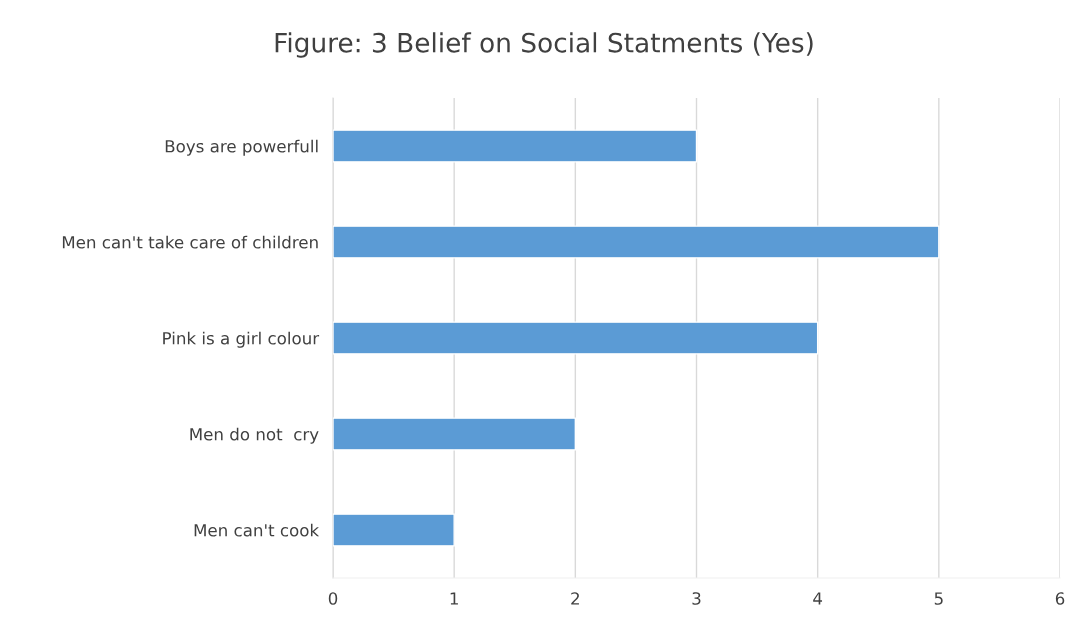 This screenshot has width=1088, height=633. What do you see at coordinates (254, 435) in the screenshot?
I see `y-tick-label: Men do not cry` at bounding box center [254, 435].